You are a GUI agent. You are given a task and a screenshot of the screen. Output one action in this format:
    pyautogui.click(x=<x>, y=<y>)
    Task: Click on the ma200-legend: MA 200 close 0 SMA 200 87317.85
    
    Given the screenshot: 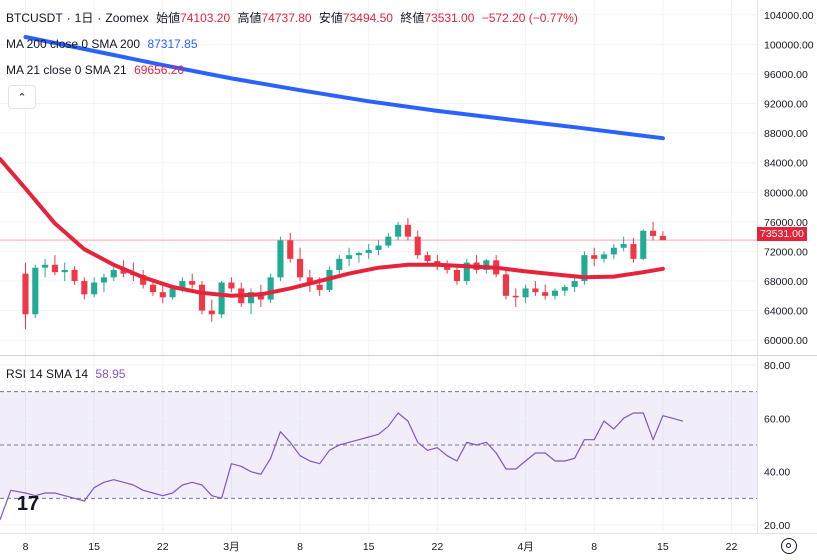 What is the action you would take?
    pyautogui.click(x=104, y=44)
    